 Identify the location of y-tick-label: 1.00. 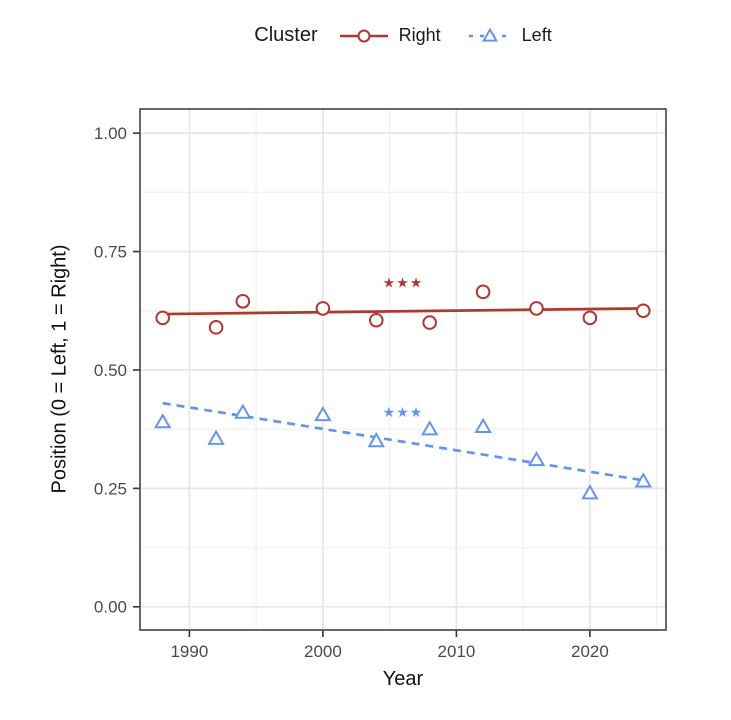
(110, 133).